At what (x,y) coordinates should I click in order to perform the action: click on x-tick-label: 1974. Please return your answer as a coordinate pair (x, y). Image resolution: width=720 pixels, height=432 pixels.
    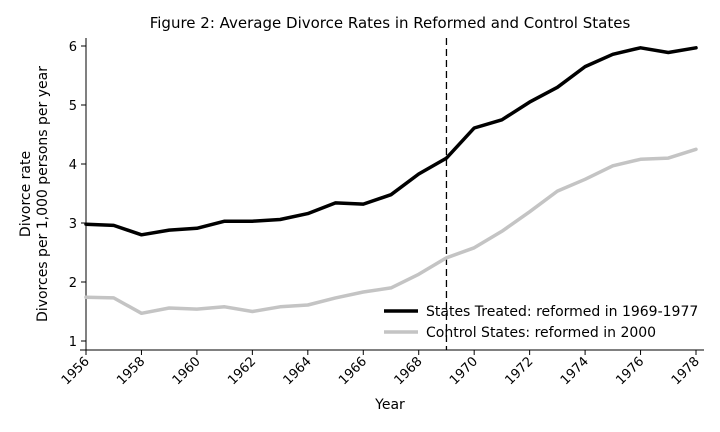
    Looking at the image, I should click on (575, 371).